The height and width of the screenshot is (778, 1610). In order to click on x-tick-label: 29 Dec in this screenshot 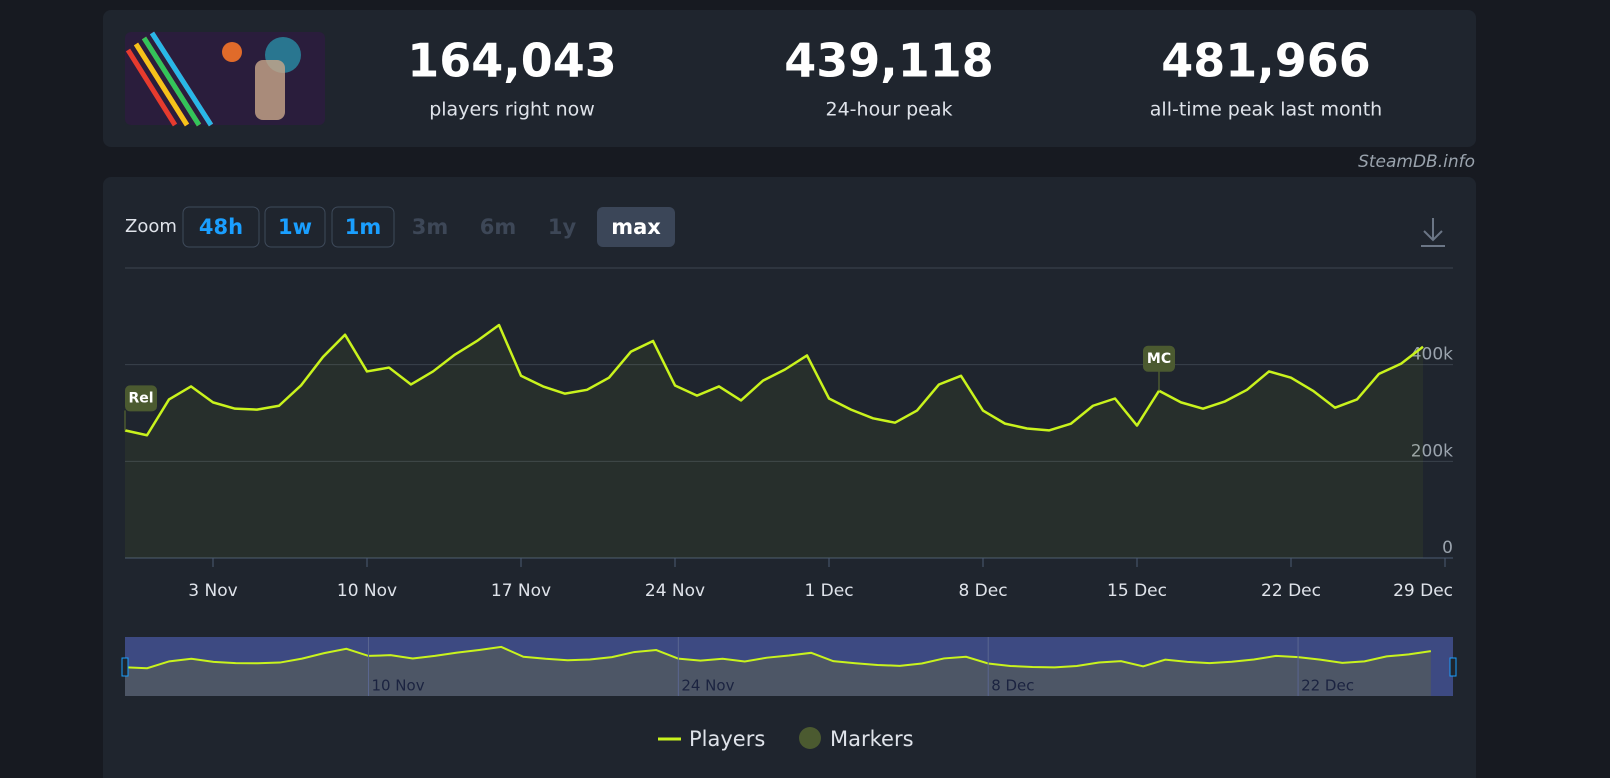, I will do `click(1423, 591)`.